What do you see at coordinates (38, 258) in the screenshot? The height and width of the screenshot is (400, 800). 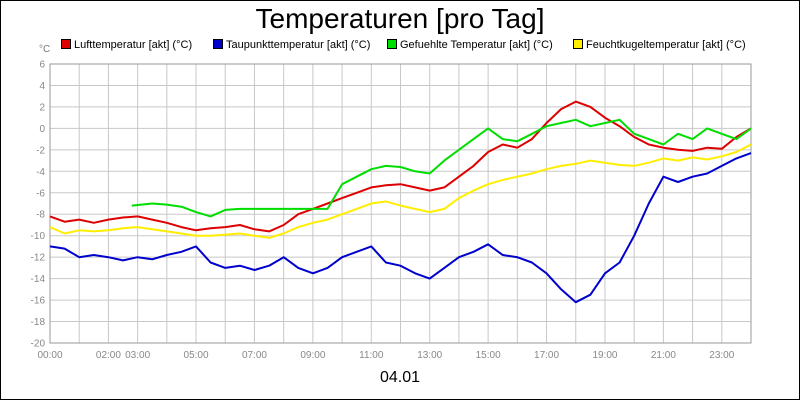 I see `y-tick-label: -12` at bounding box center [38, 258].